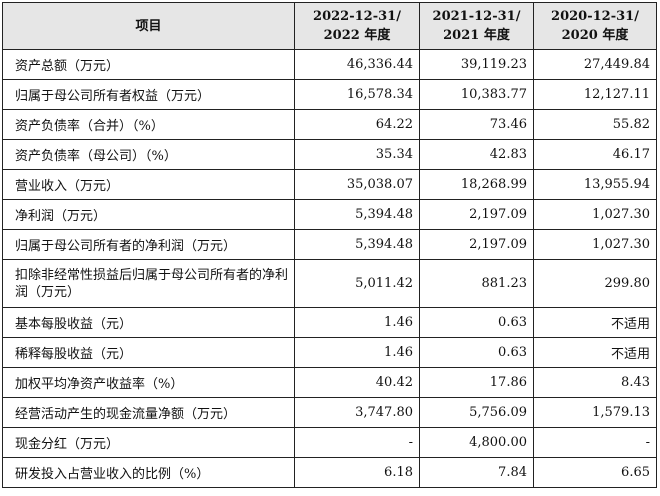 The image size is (660, 496). I want to click on cell-2020: 12,127.11, so click(595, 94).